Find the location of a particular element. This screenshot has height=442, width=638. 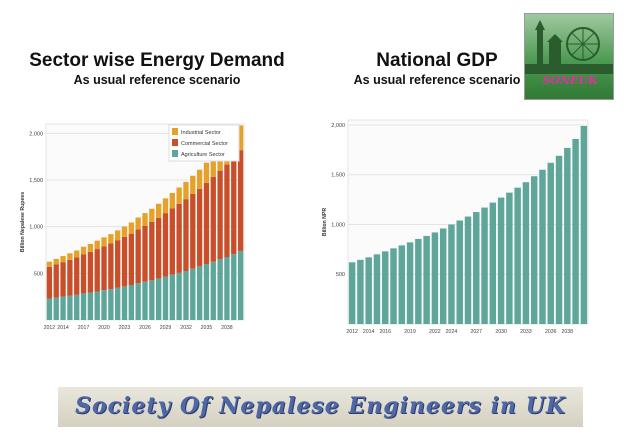

chart2-bar-gdp-2017 is located at coordinates (393, 286).